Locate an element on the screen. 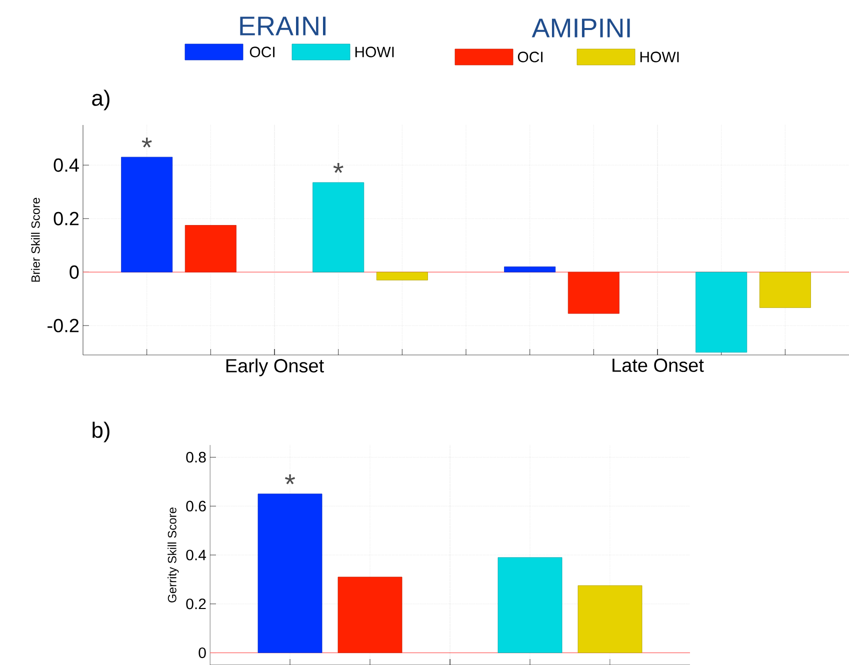 The image size is (849, 665). x-tick-label: Early Onset is located at coordinates (275, 367).